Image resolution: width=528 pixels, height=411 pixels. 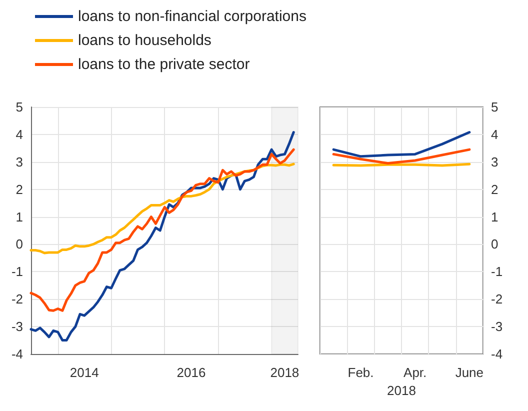 I want to click on x-tick-label: Feb., so click(x=361, y=372).